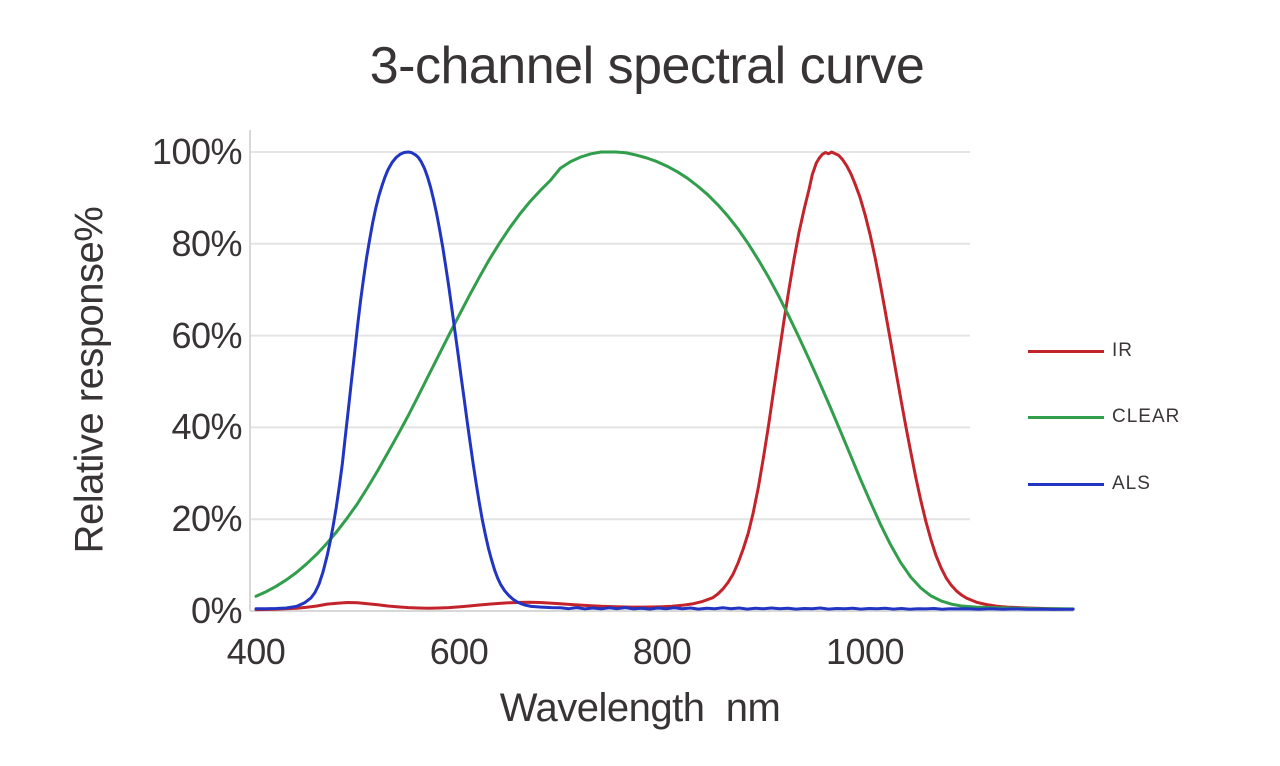  I want to click on legend-label-als: ALS, so click(1131, 483).